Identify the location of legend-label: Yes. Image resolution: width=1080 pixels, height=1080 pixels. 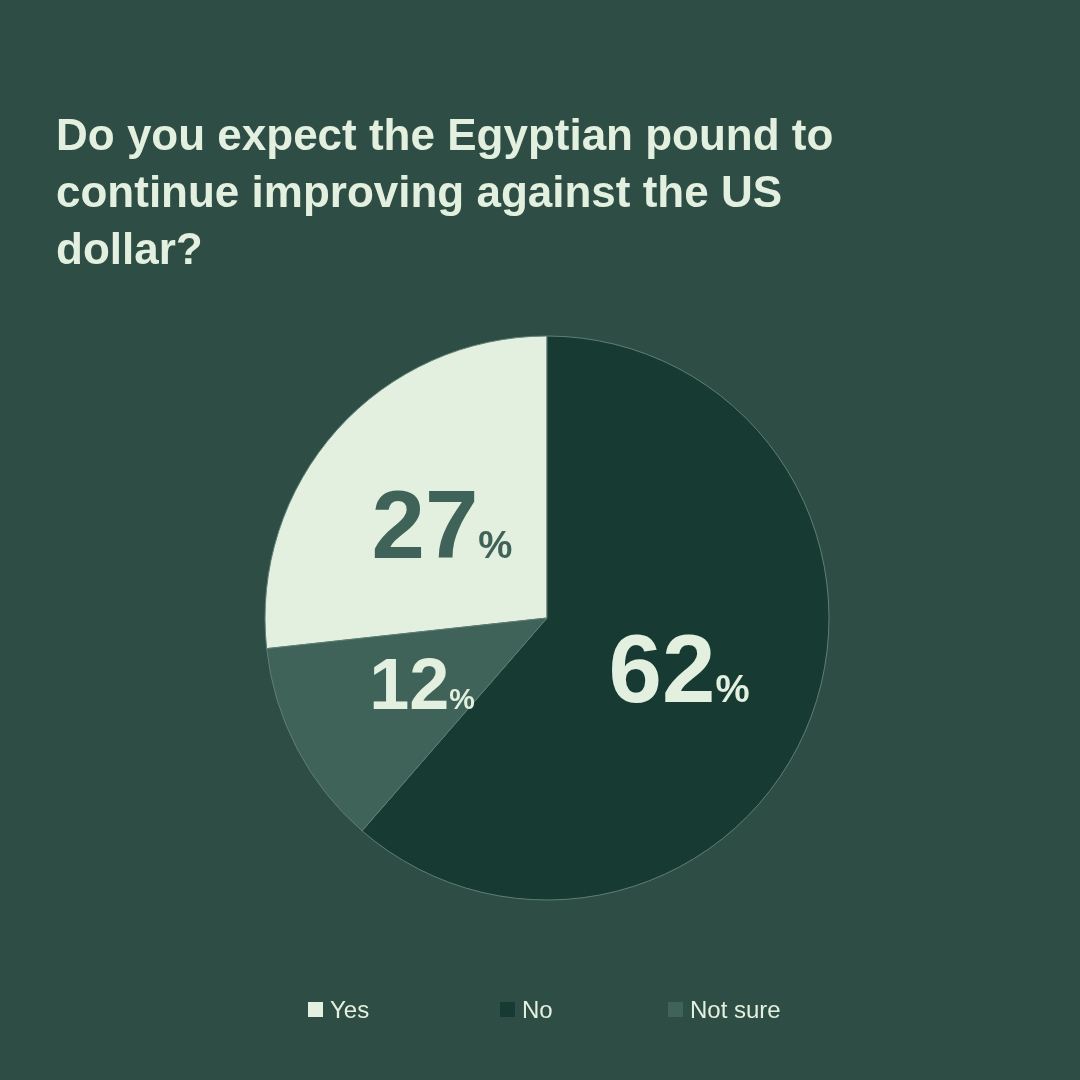
(350, 1009).